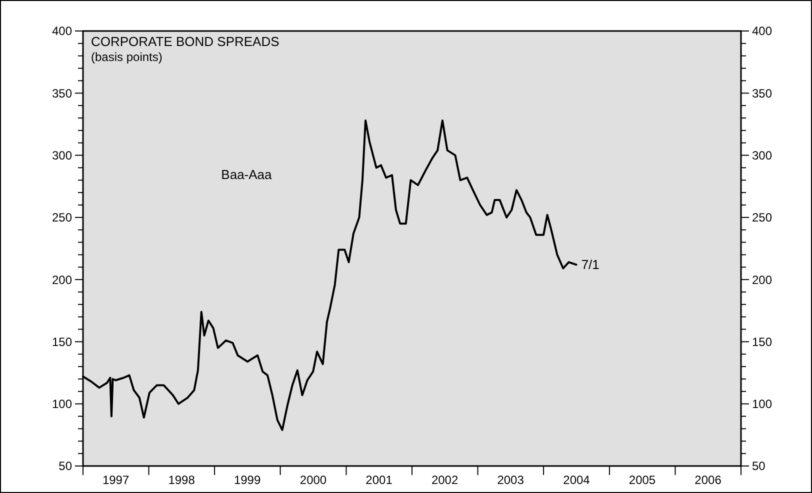  What do you see at coordinates (762, 155) in the screenshot?
I see `y2-tick-label: 300` at bounding box center [762, 155].